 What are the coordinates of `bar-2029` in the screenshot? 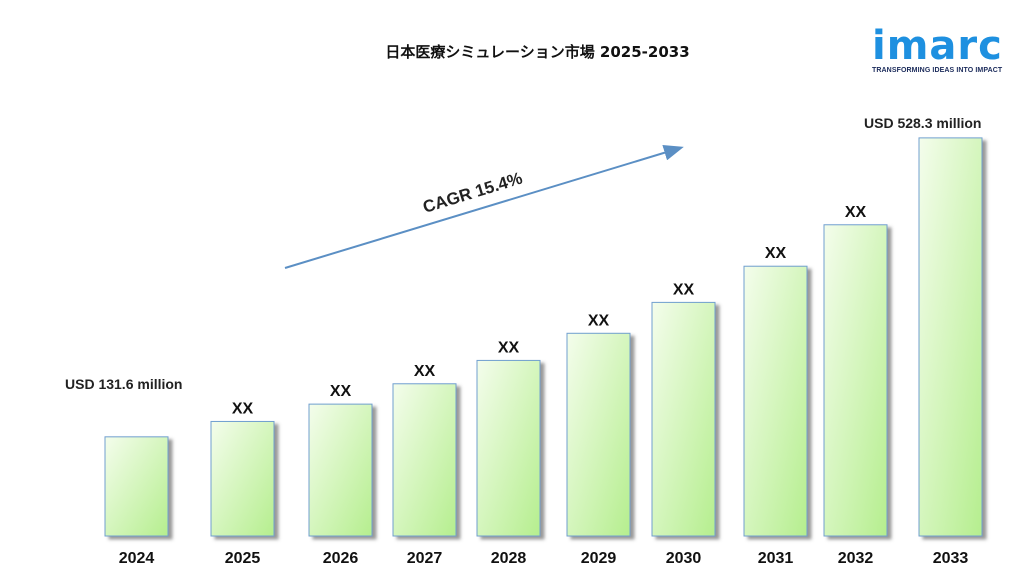 It's located at (598, 434).